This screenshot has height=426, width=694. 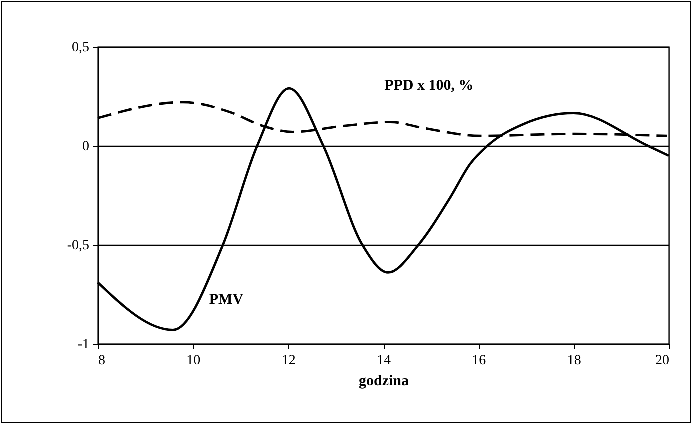 I want to click on x-tick-label: 12, so click(x=289, y=361).